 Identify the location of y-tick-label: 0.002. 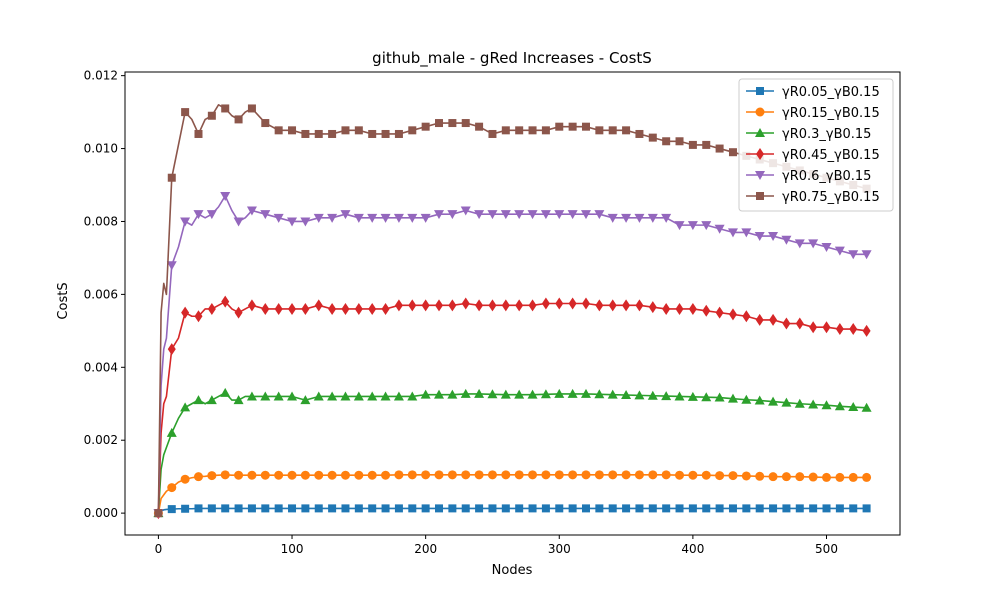
(101, 440).